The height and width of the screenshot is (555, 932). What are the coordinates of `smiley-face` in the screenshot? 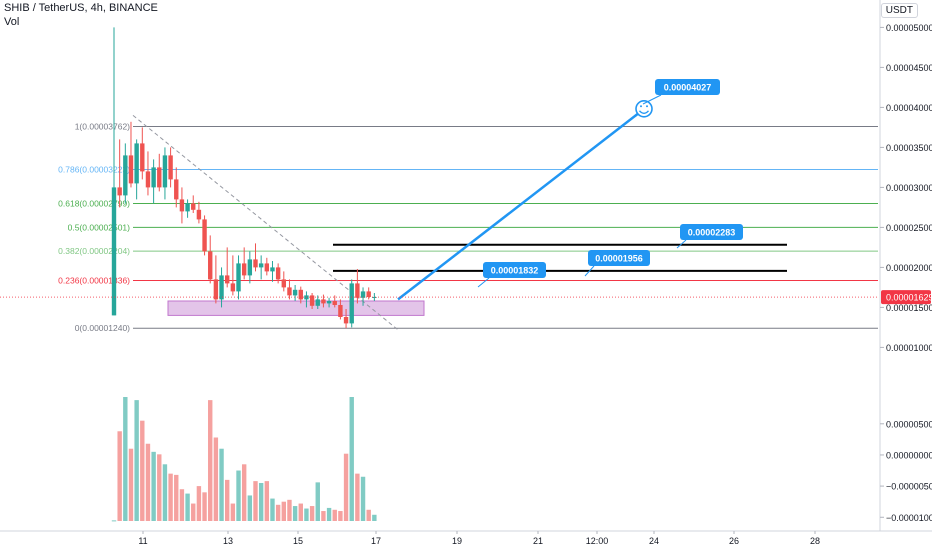 It's located at (644, 109).